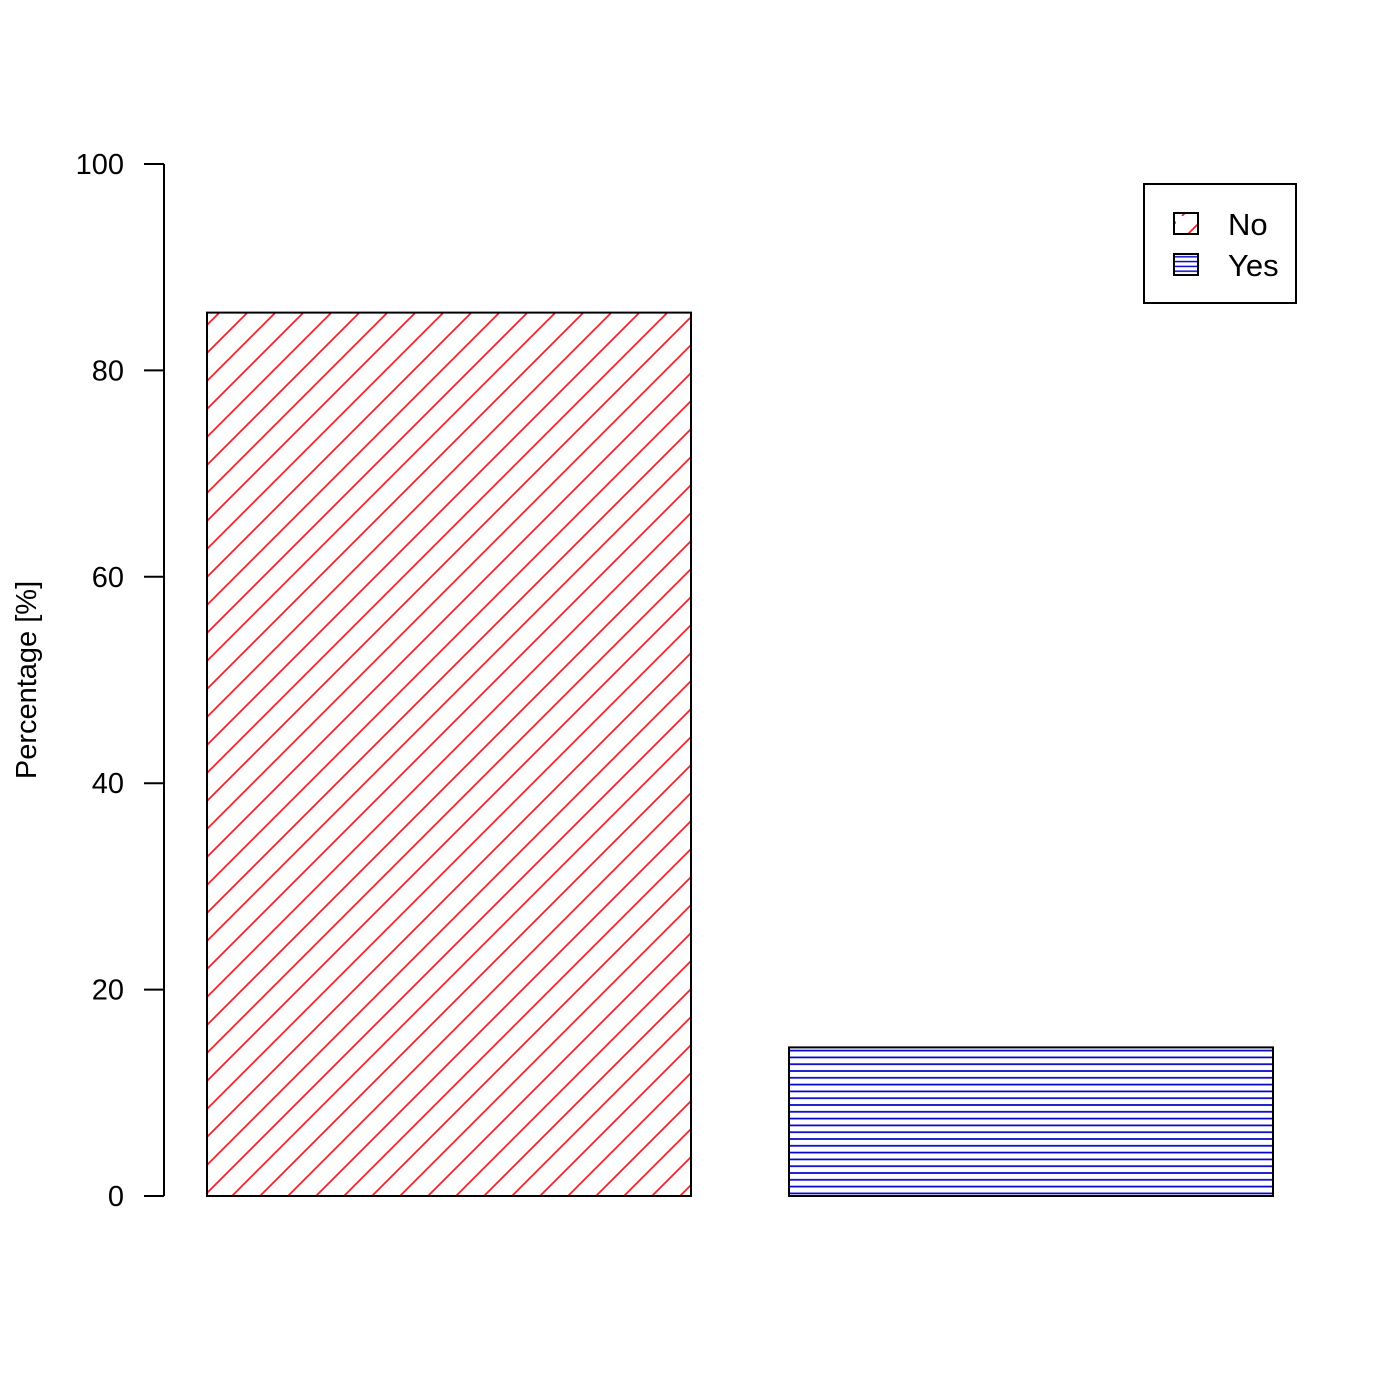 This screenshot has height=1400, width=1400. What do you see at coordinates (1031, 1121) in the screenshot?
I see `bar-yes` at bounding box center [1031, 1121].